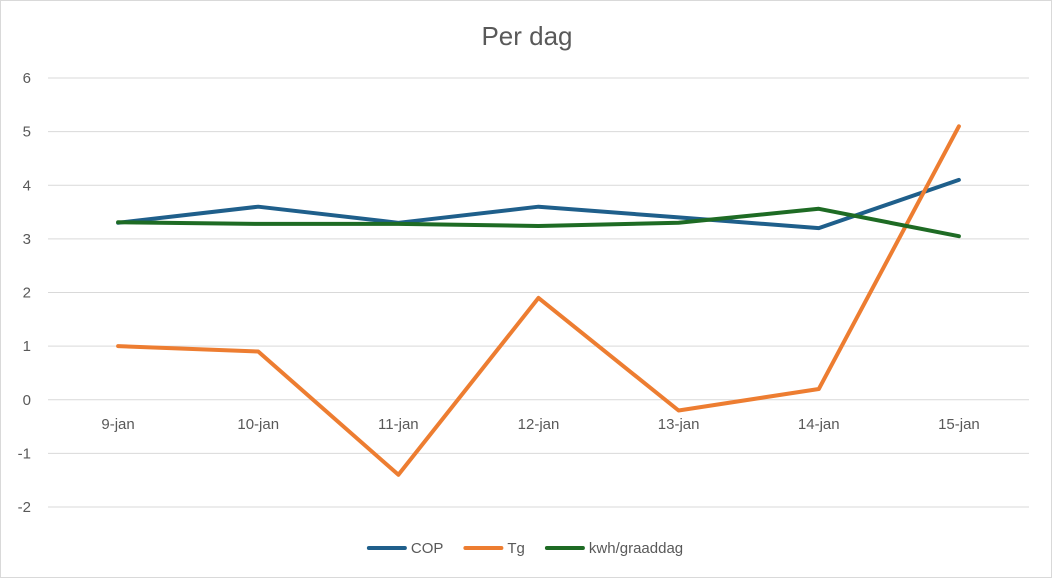 This screenshot has height=578, width=1052. Describe the element at coordinates (27, 400) in the screenshot. I see `y-tick-label: 0` at that location.